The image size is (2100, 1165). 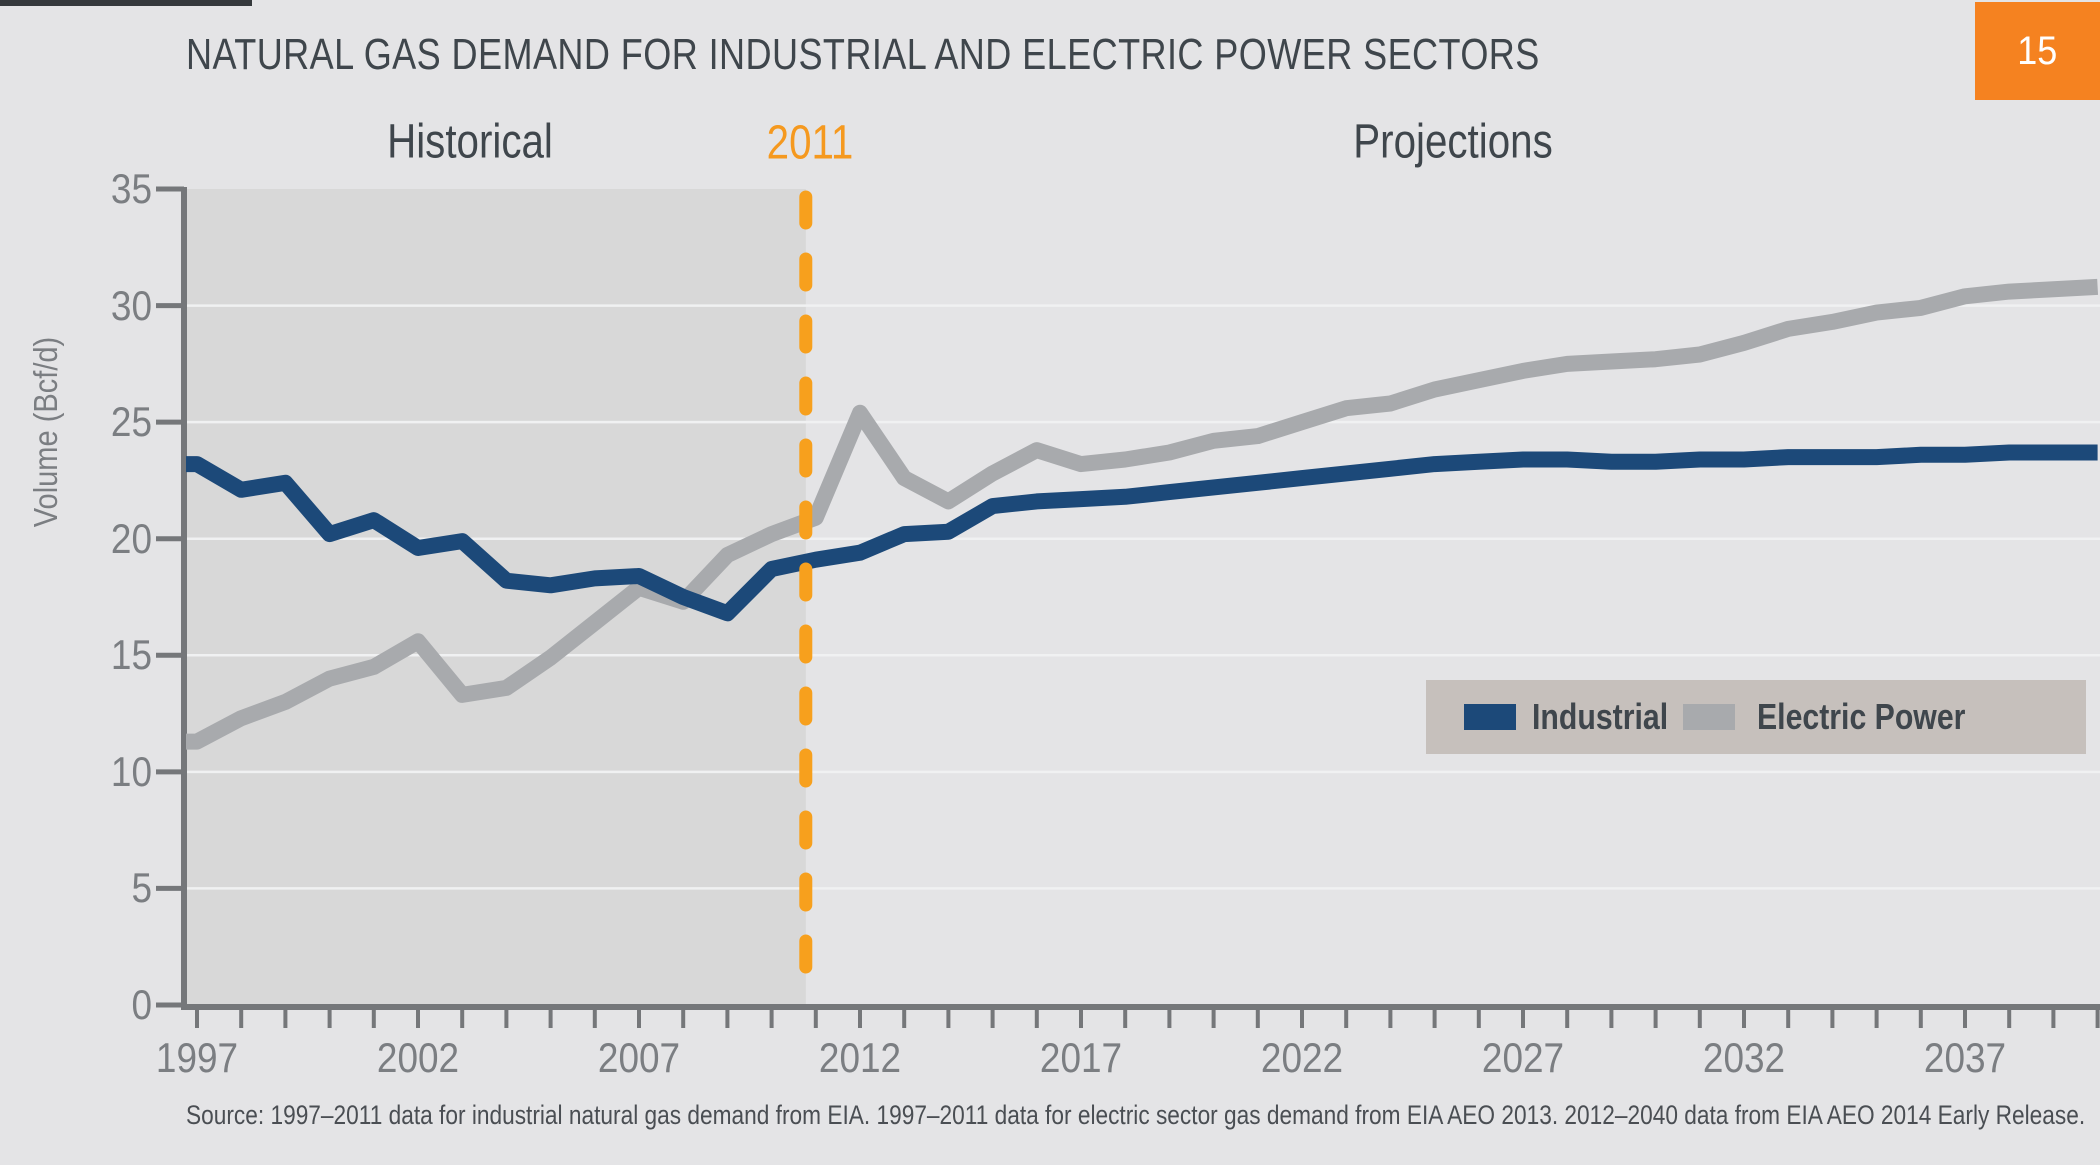 I want to click on y-tick-label-0: 0, so click(x=141, y=1004).